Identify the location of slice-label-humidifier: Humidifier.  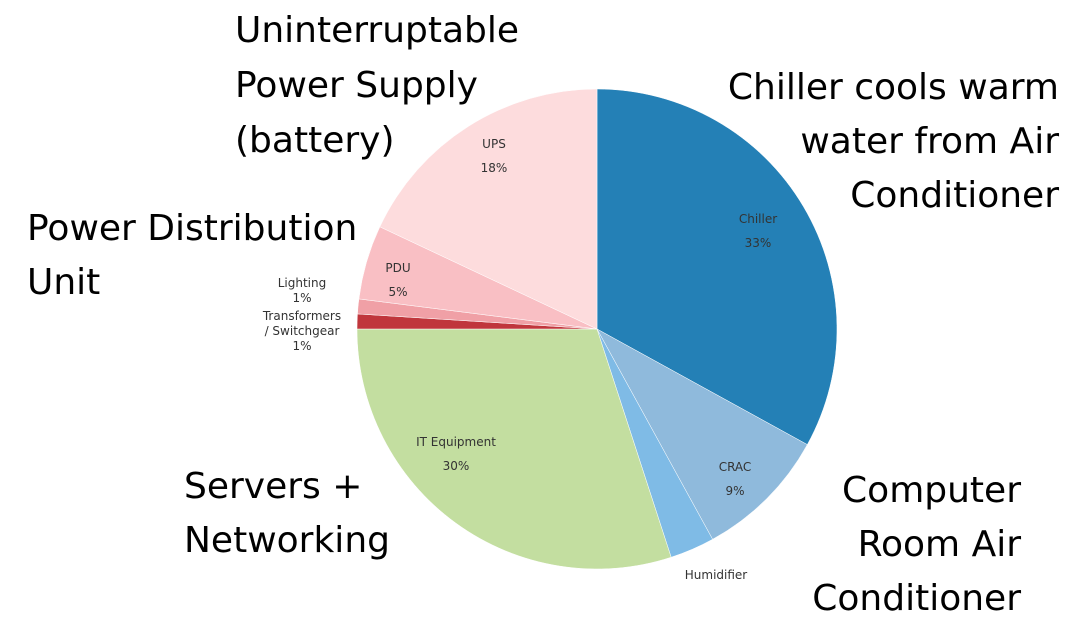
(716, 575).